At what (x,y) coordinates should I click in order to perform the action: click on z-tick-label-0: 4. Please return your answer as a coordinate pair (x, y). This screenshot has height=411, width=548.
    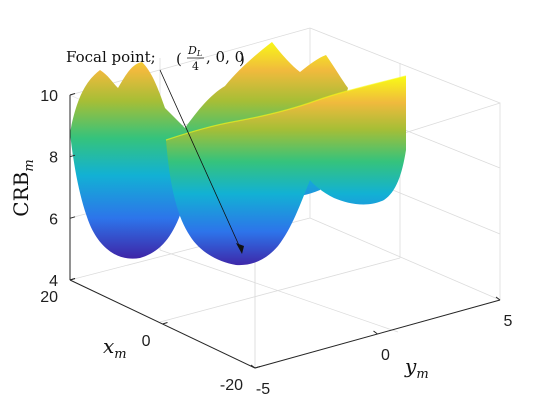
    Looking at the image, I should click on (53, 281).